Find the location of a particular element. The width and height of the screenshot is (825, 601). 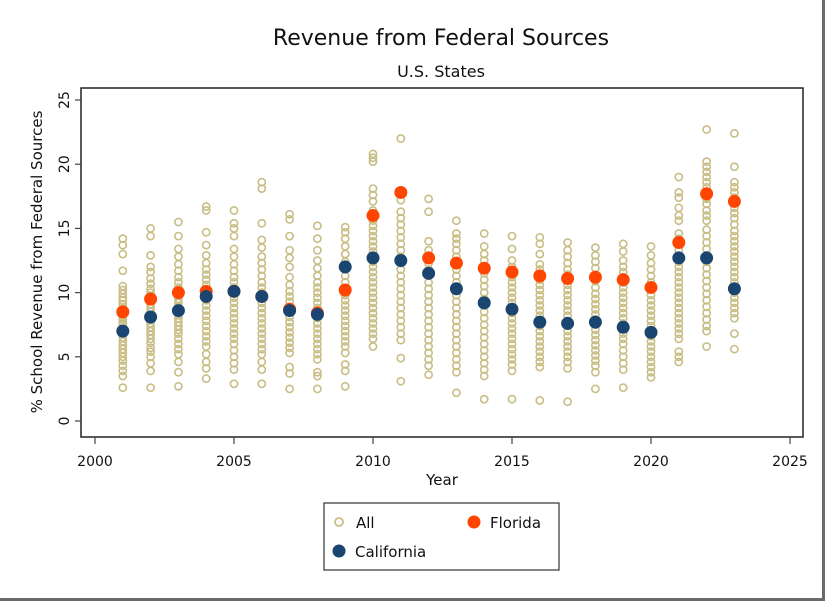

legend-california-label: California is located at coordinates (390, 552).